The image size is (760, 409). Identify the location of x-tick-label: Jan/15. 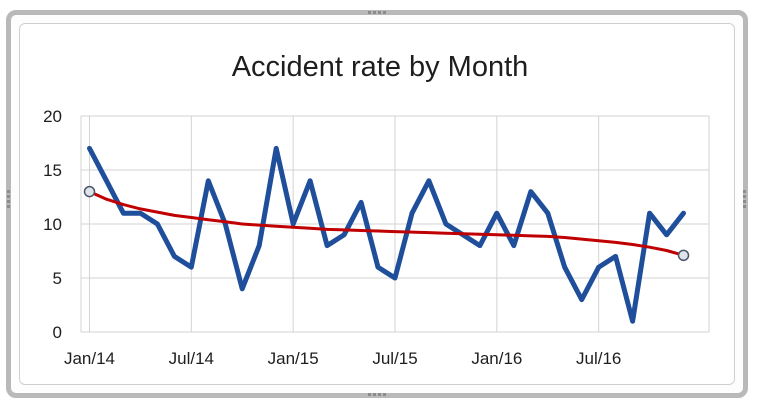
(293, 358).